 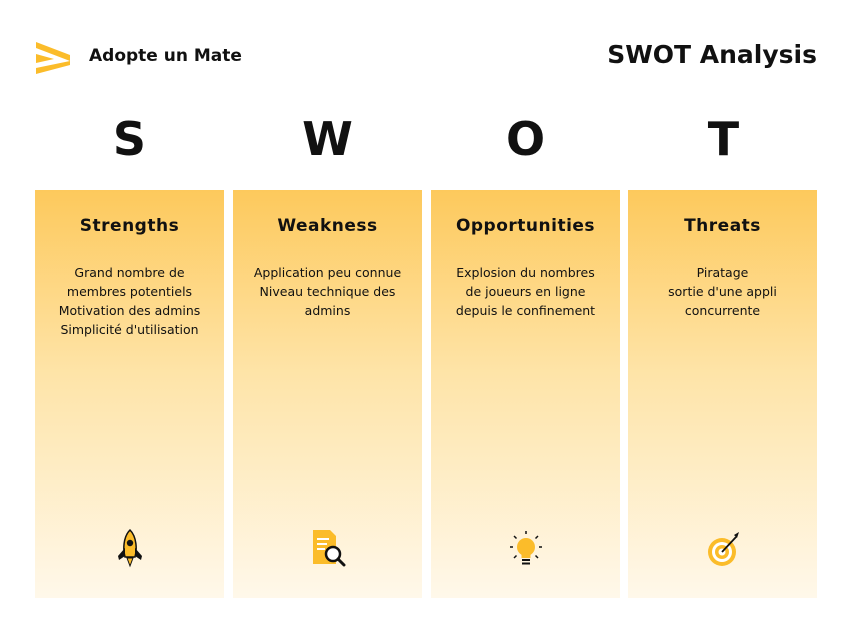 I want to click on panel-heading: Strengths, so click(x=129, y=226).